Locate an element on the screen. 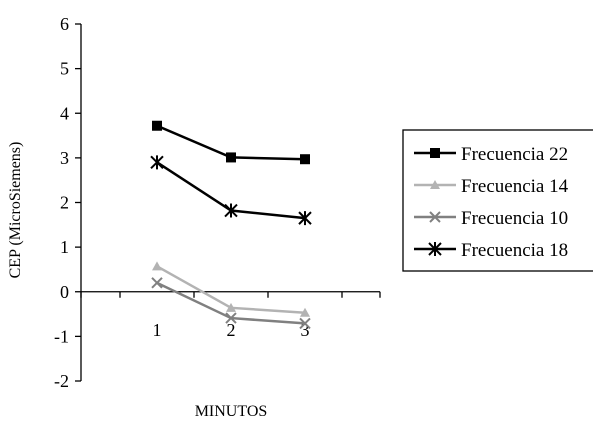 The width and height of the screenshot is (593, 423). y-axis: -2 -1 0 1 2 3 4 5 6 is located at coordinates (68, 202).